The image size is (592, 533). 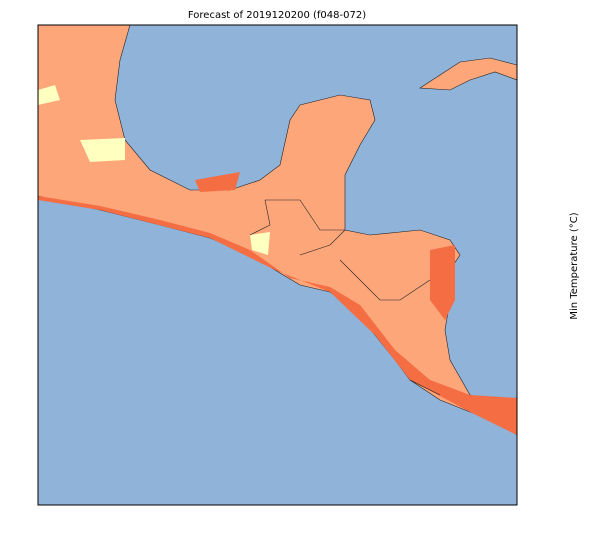 What do you see at coordinates (277, 15) in the screenshot?
I see `map-title: Forecast of 2019120200 (f048-072)` at bounding box center [277, 15].